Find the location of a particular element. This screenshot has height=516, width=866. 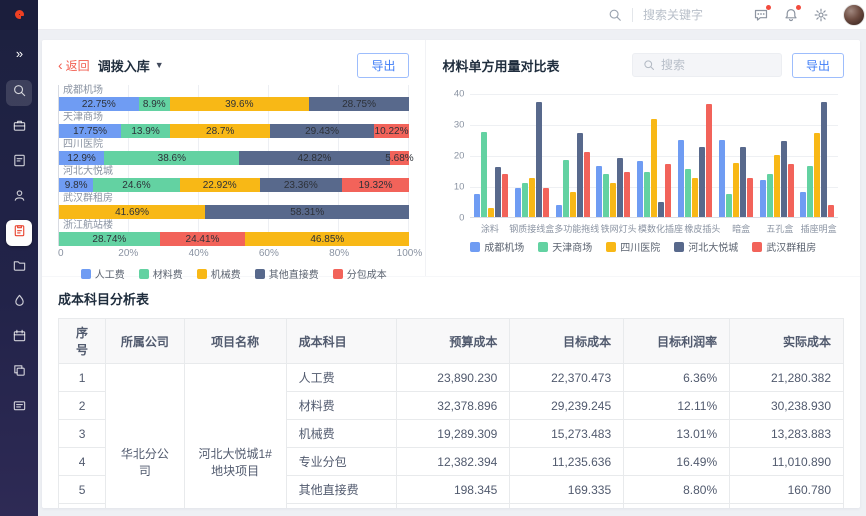

bell-icon is located at coordinates (792, 13).